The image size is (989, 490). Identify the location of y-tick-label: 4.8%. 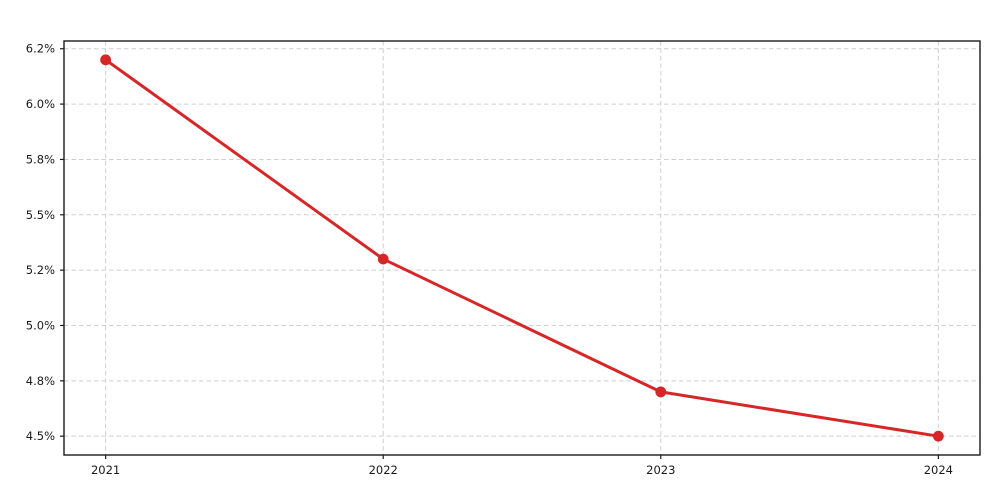
(40, 381).